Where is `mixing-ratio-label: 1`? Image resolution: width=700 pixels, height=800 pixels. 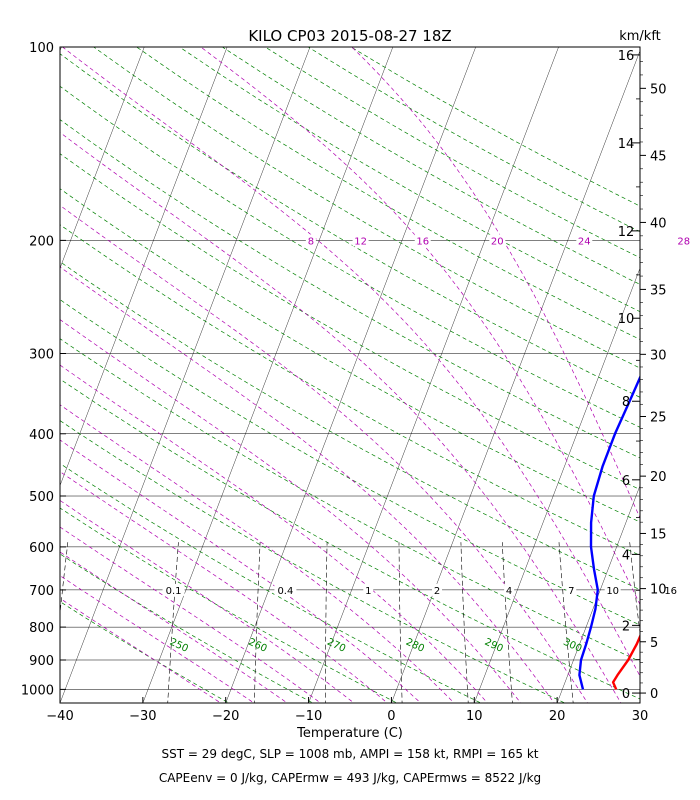 mixing-ratio-label: 1 is located at coordinates (368, 591).